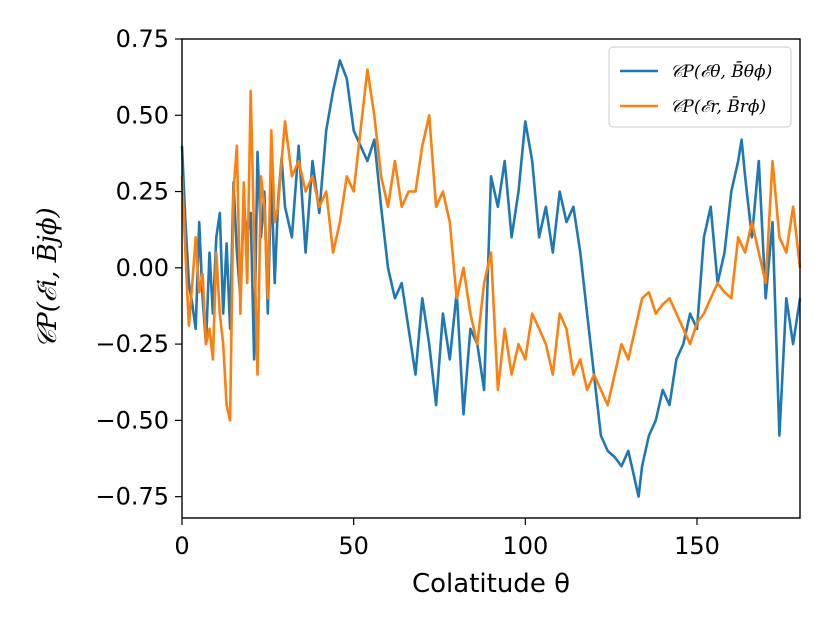 This screenshot has width=830, height=623. I want to click on x-tick-label: 150, so click(697, 546).